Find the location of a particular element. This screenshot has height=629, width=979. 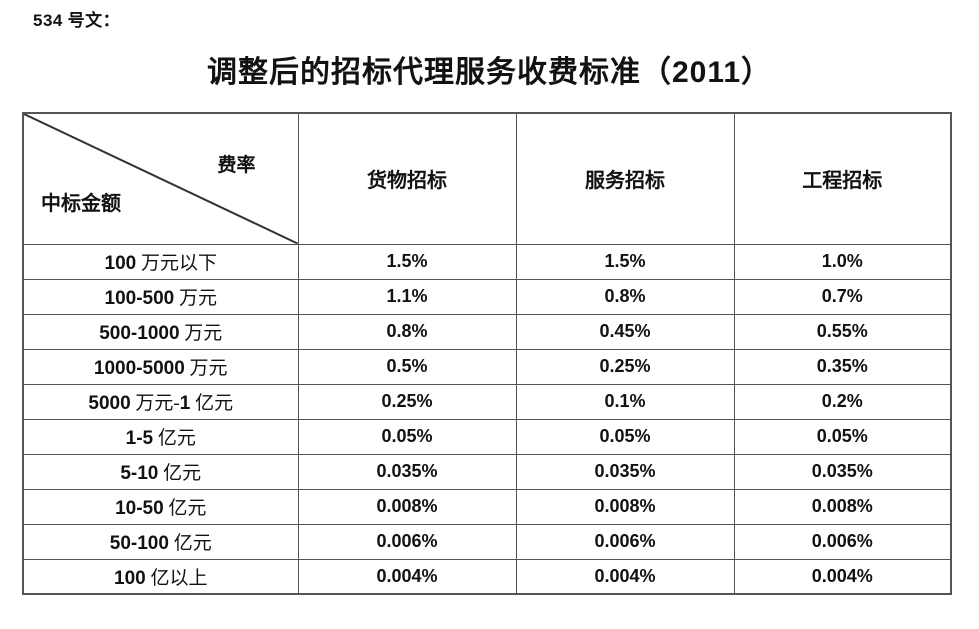

table-row: 100-500 万元 1.1% 0.8% 0.7% is located at coordinates (487, 296).